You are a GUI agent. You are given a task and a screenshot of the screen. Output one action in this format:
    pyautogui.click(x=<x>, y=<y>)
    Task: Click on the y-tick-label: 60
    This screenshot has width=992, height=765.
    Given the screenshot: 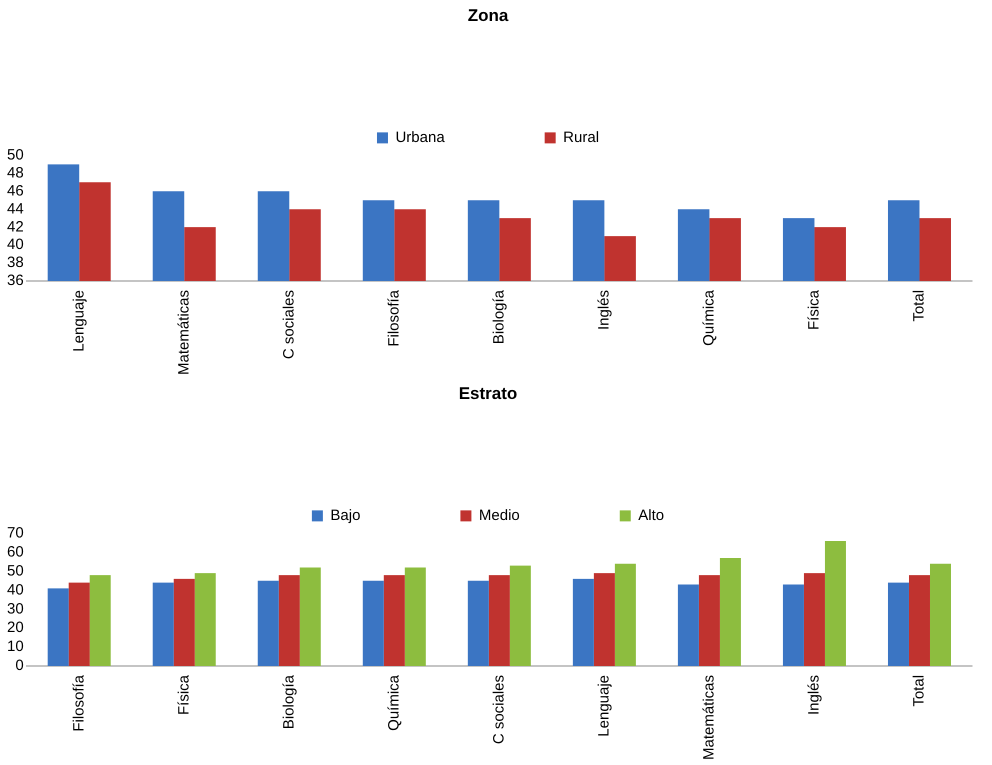 What is the action you would take?
    pyautogui.click(x=15, y=551)
    